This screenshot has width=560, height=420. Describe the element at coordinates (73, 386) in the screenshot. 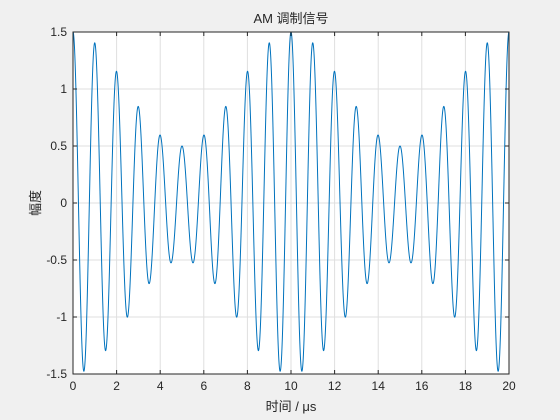

I see `x-tick-label: 0` at that location.